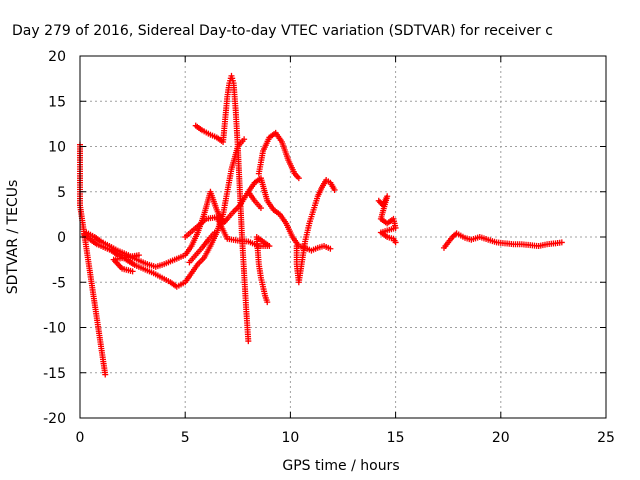 This screenshot has height=480, width=640. Describe the element at coordinates (54, 329) in the screenshot. I see `y-tick-label: -10` at that location.